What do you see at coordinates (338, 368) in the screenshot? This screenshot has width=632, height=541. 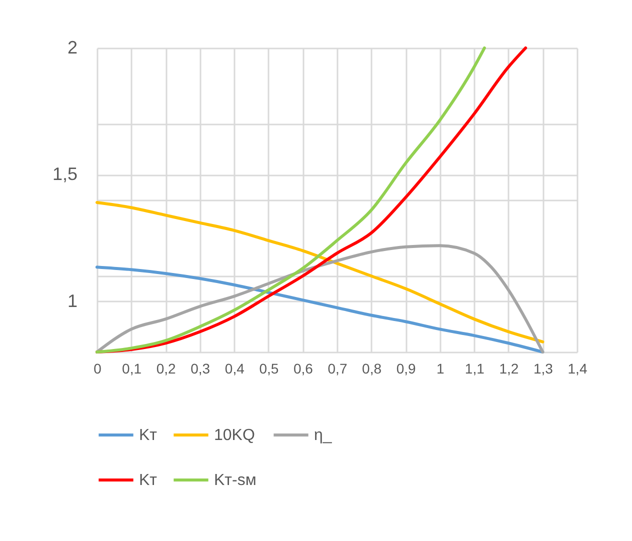 I see `x-tick-label: 0,7` at bounding box center [338, 368].